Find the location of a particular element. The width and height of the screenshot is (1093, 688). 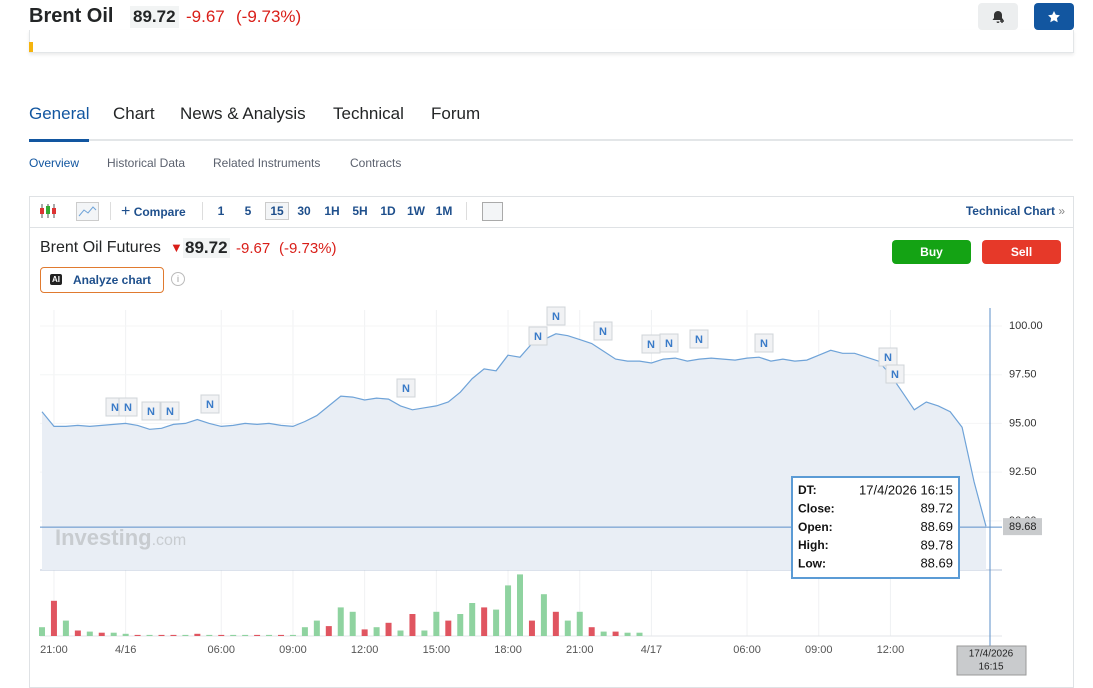

layout-icon is located at coordinates (492, 211).